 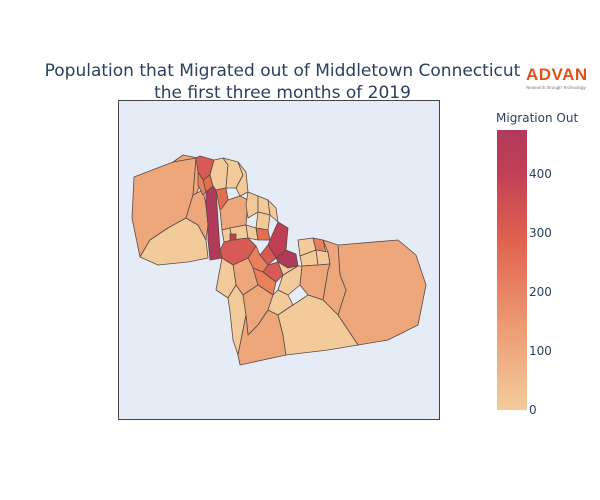 I want to click on colorbar-tick-100: 100, so click(x=540, y=351).